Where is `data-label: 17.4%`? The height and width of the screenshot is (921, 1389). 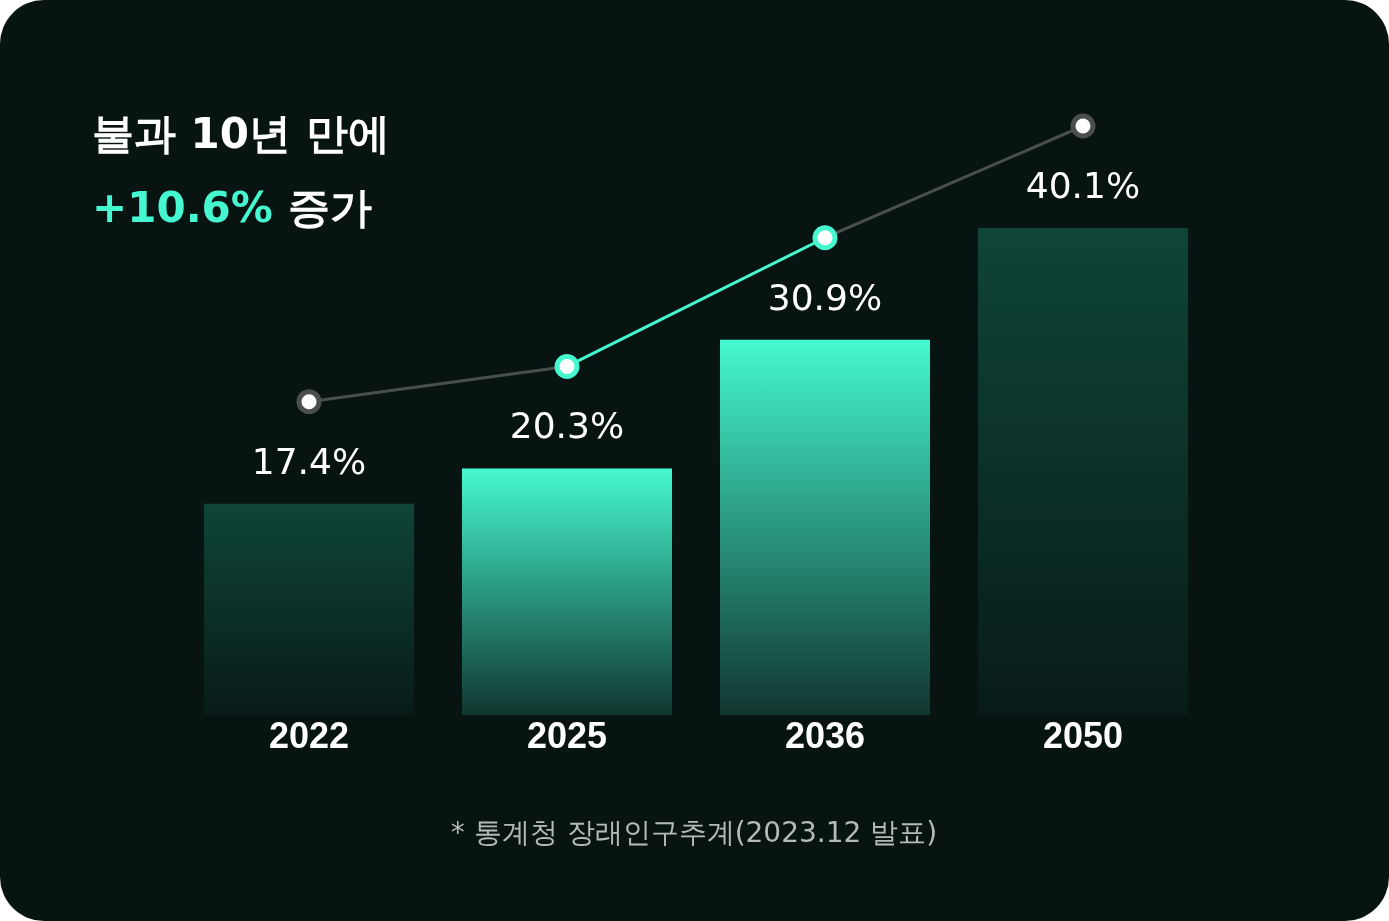
data-label: 17.4% is located at coordinates (309, 461).